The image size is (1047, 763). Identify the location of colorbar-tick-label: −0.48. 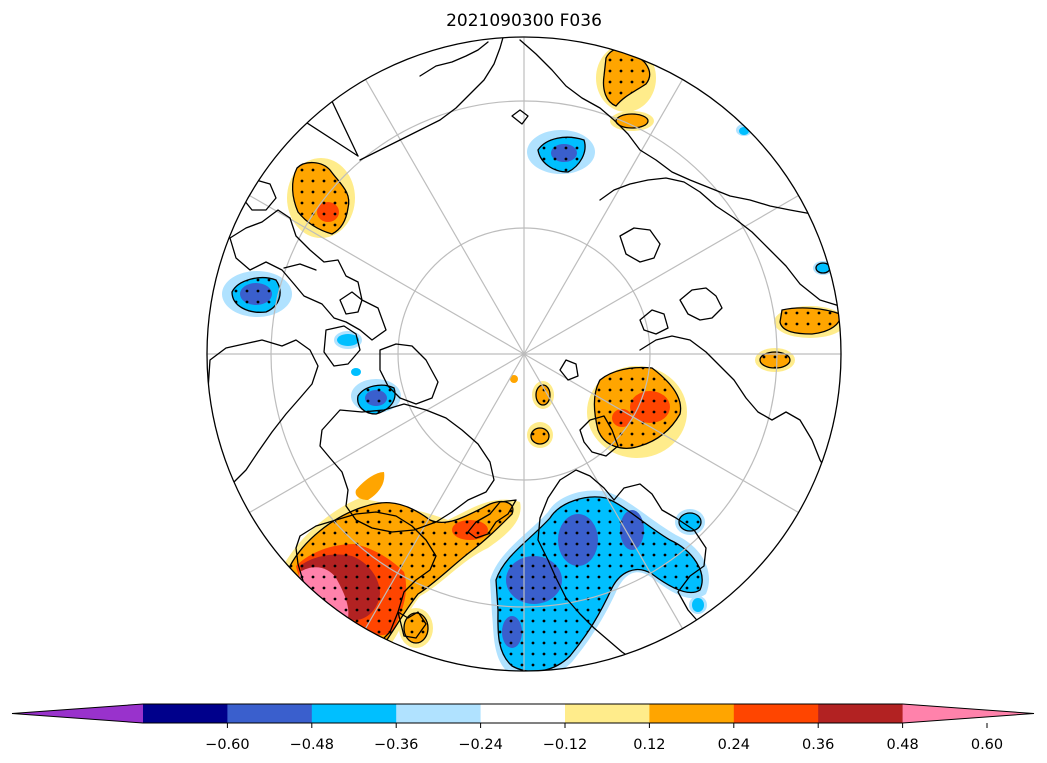
(312, 745).